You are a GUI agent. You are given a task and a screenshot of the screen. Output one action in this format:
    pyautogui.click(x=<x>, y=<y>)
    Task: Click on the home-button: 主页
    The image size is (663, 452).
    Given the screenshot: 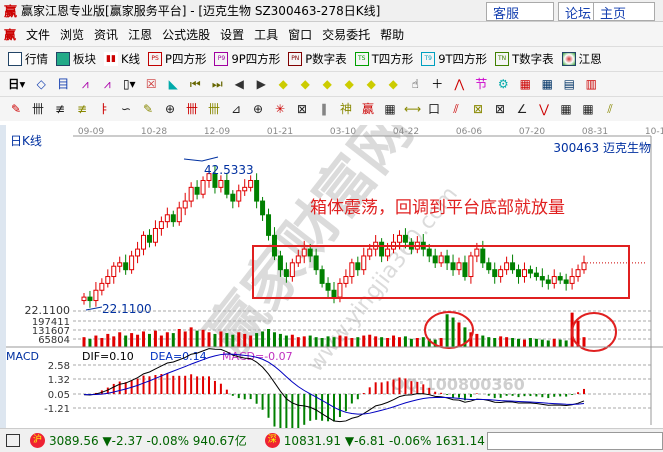 What is the action you would take?
    pyautogui.click(x=624, y=12)
    